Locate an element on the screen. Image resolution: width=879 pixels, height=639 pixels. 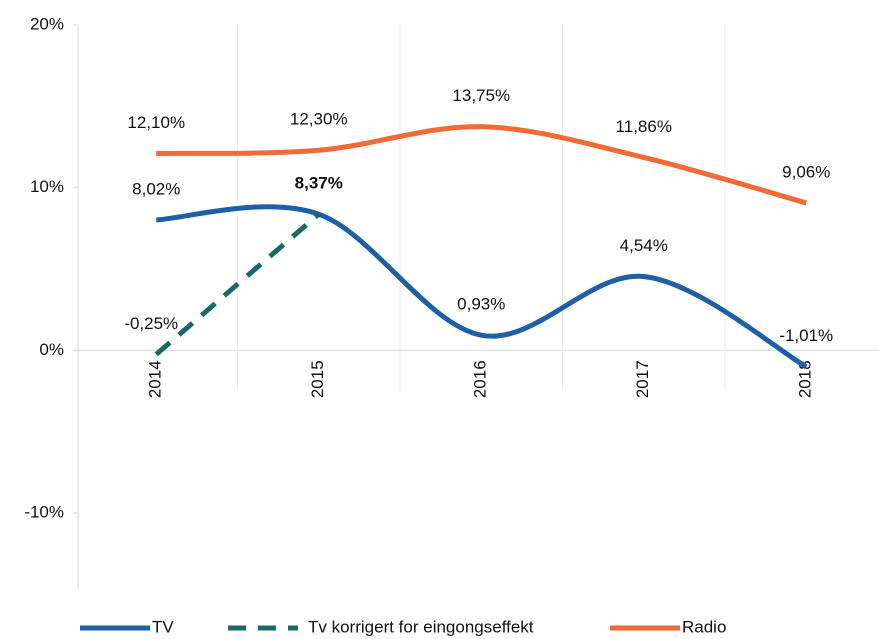
data-label: 11,86% is located at coordinates (644, 126).